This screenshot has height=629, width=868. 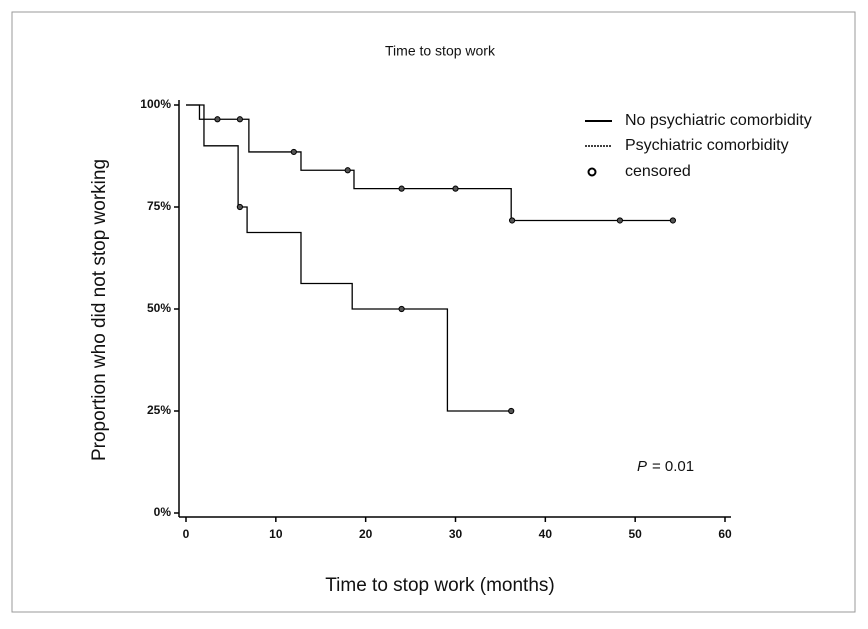 What do you see at coordinates (186, 534) in the screenshot?
I see `x-tick-label: 0` at bounding box center [186, 534].